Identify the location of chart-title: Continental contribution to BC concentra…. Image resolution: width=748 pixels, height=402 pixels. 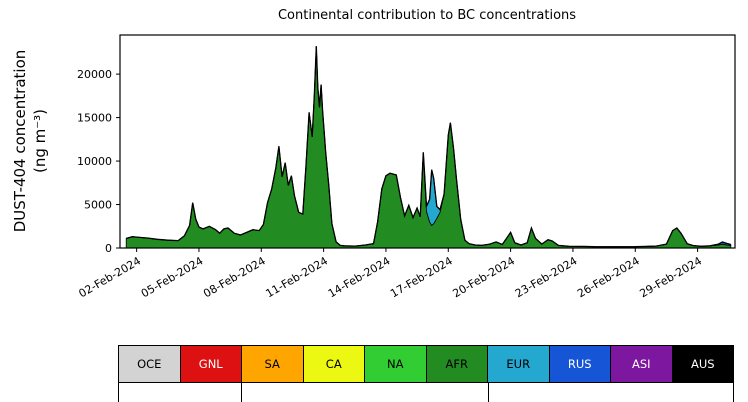
(427, 15).